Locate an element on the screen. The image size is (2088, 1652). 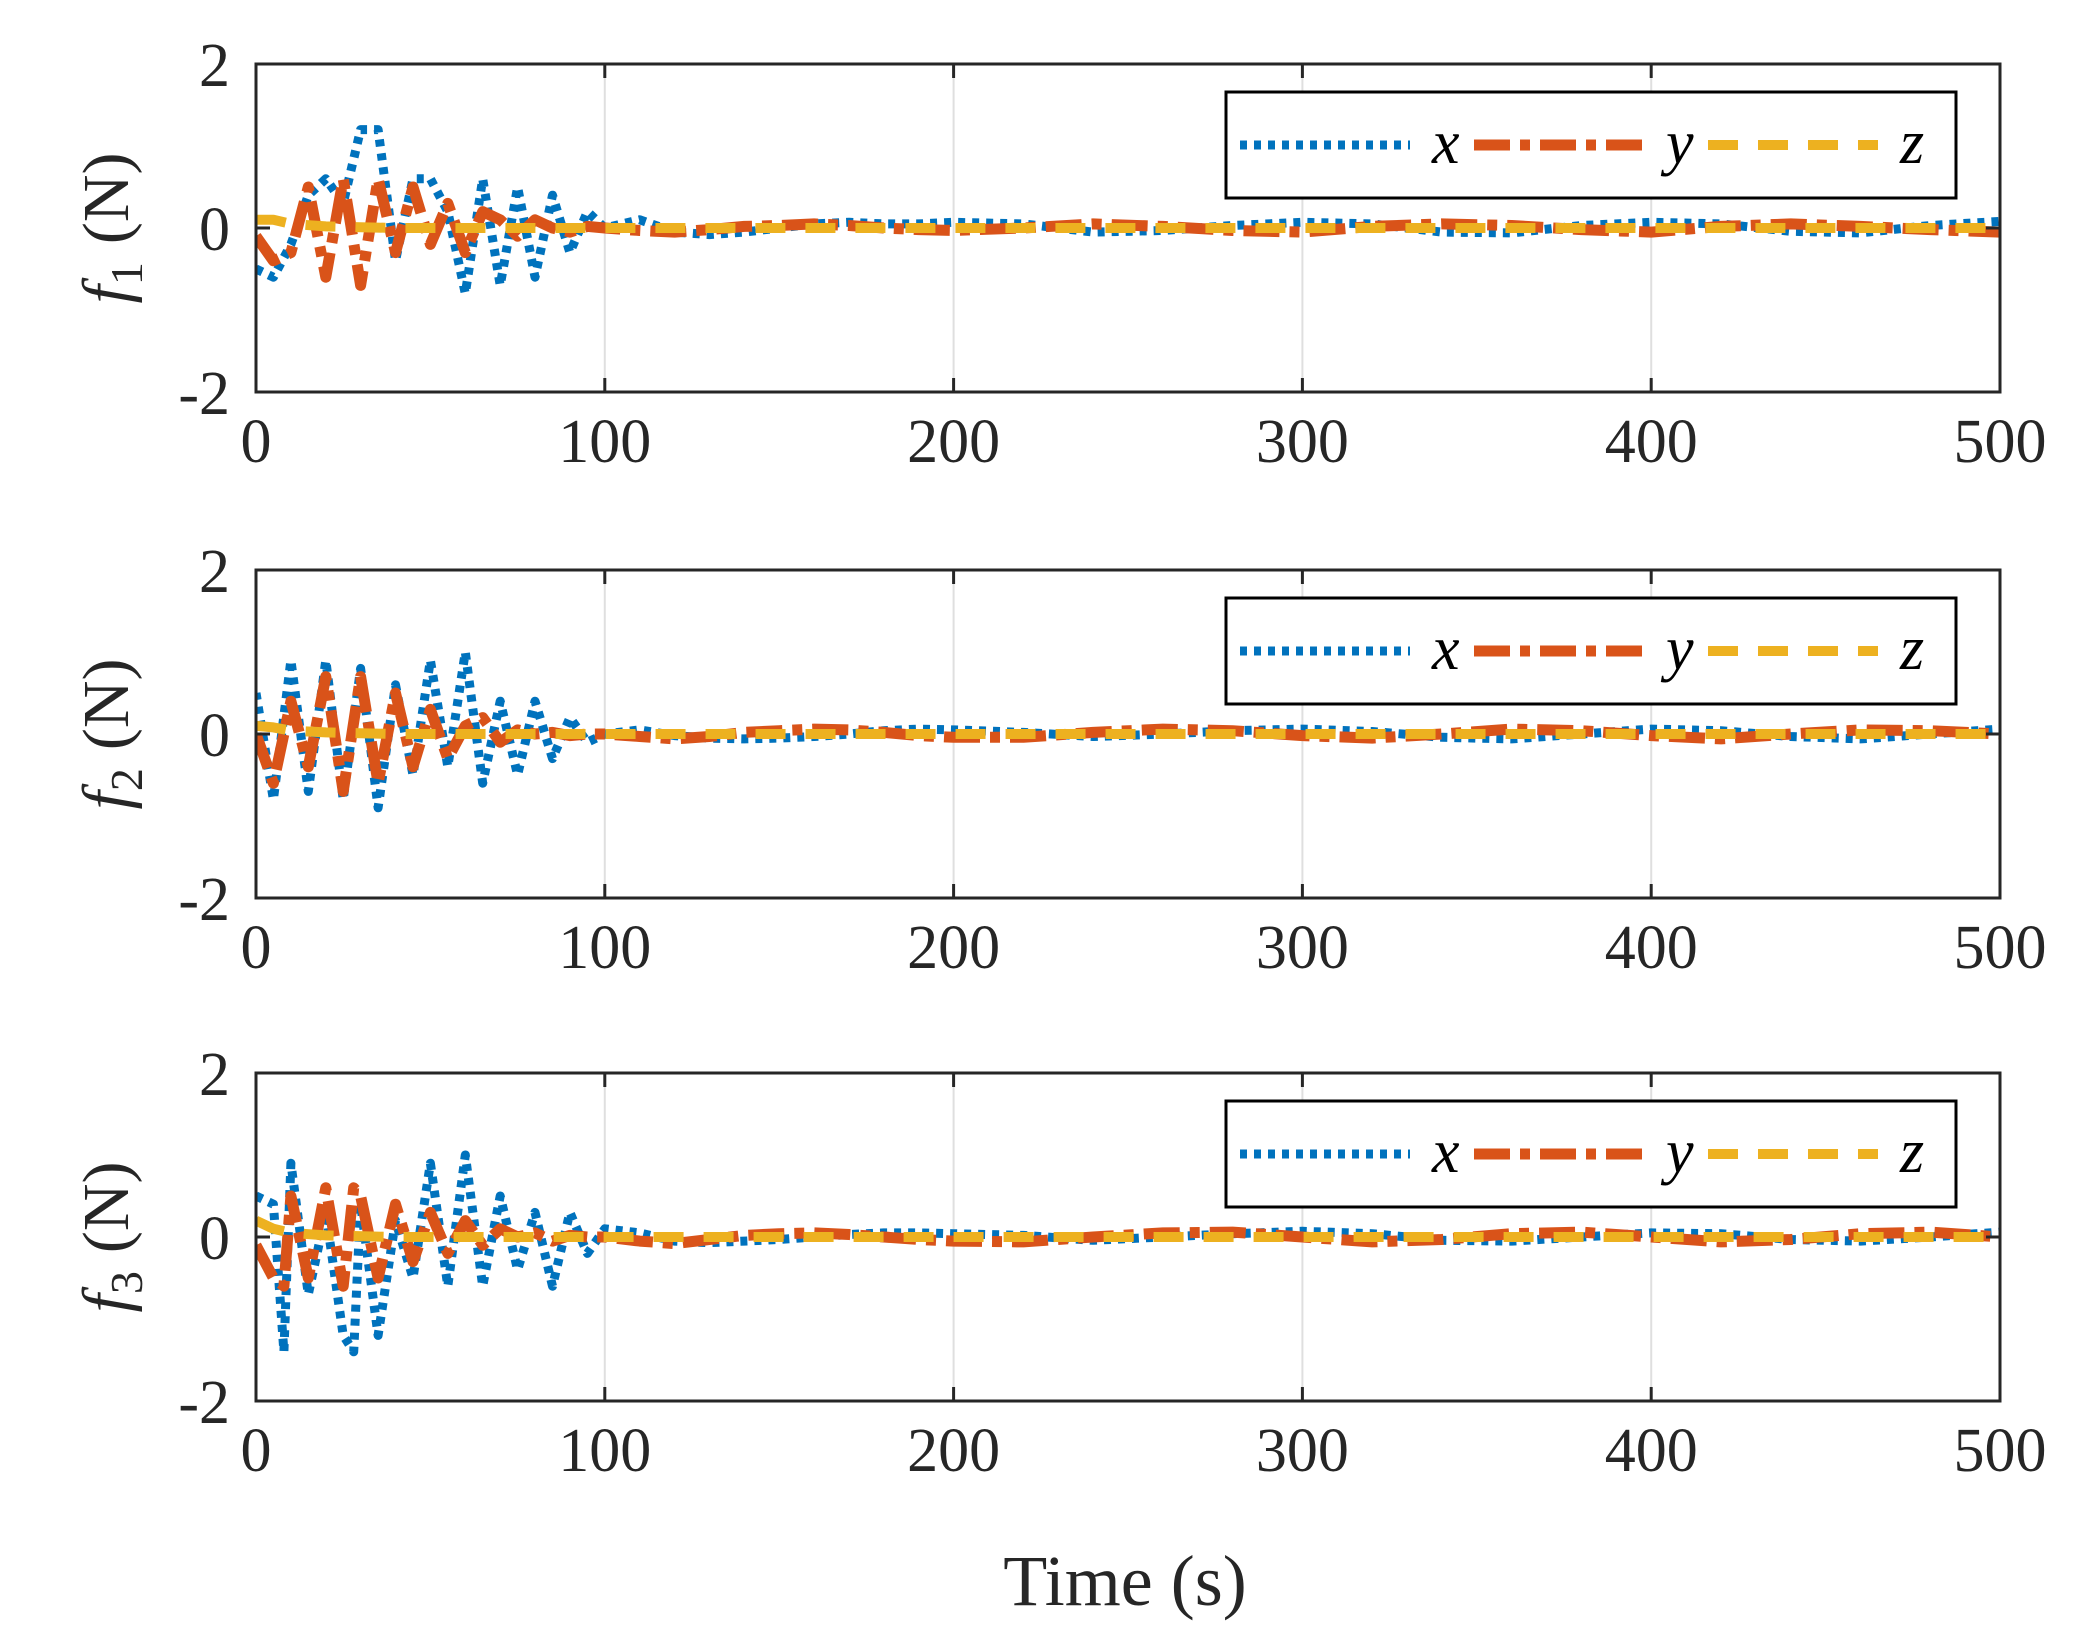
y-label-subscript: 1 is located at coordinates (126, 273).